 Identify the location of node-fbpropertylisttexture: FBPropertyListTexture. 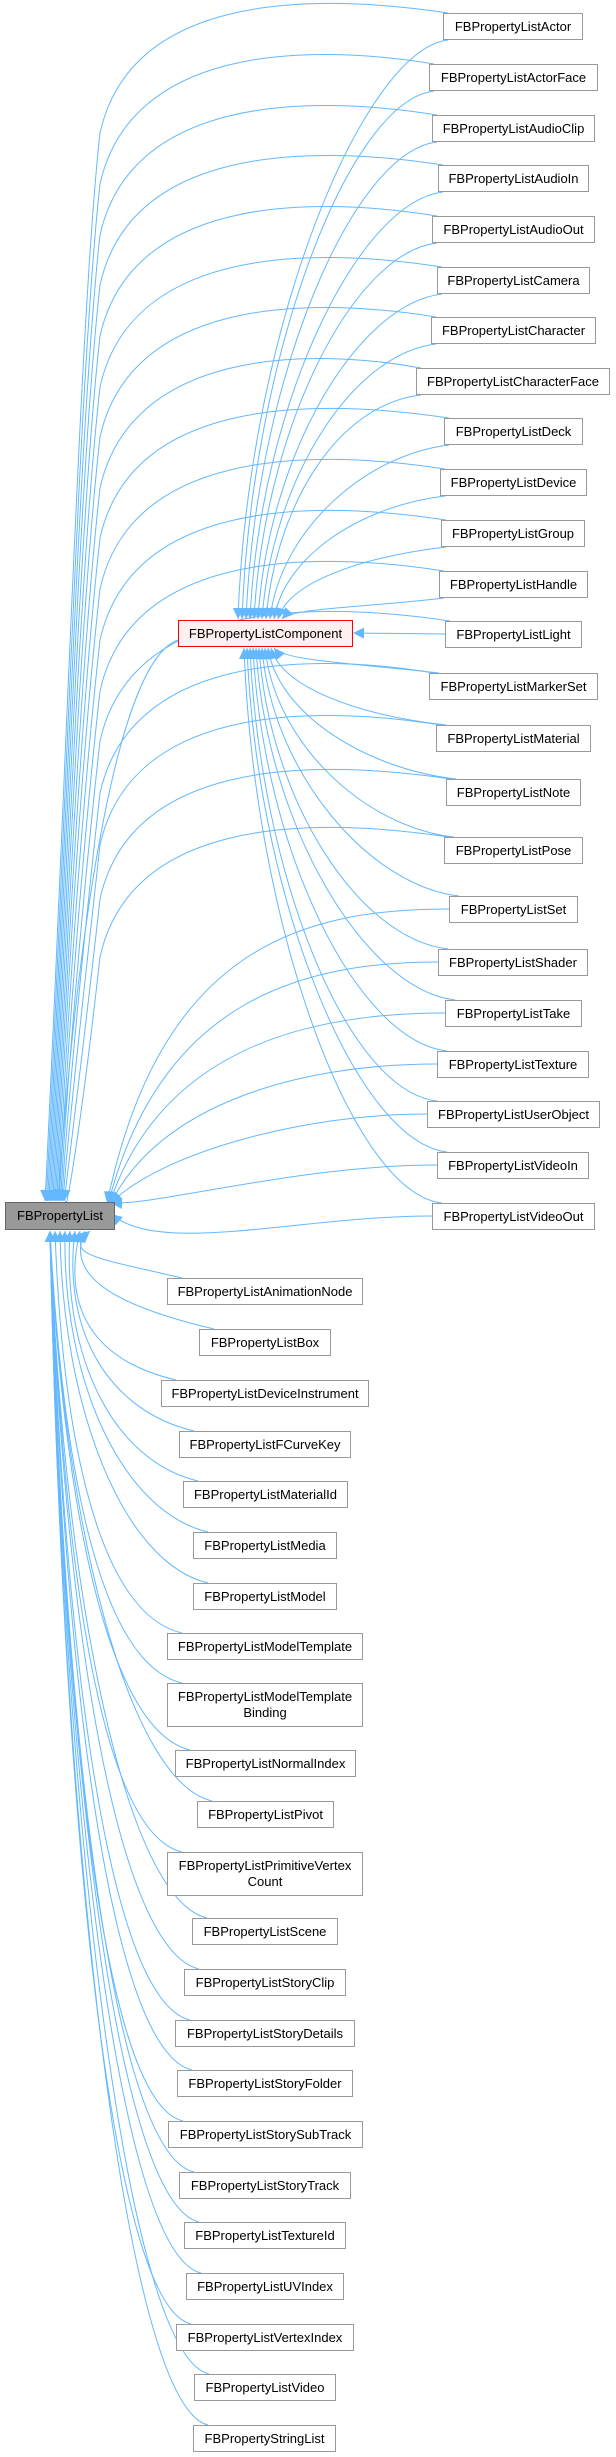
(513, 1064).